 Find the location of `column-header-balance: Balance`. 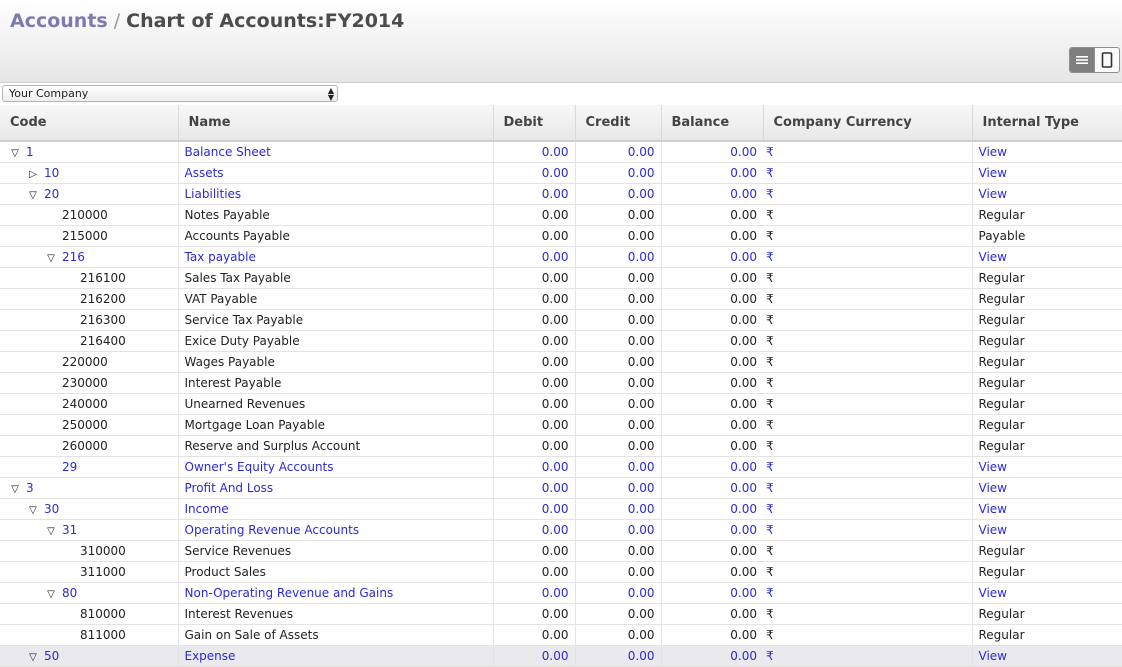

column-header-balance: Balance is located at coordinates (712, 123).